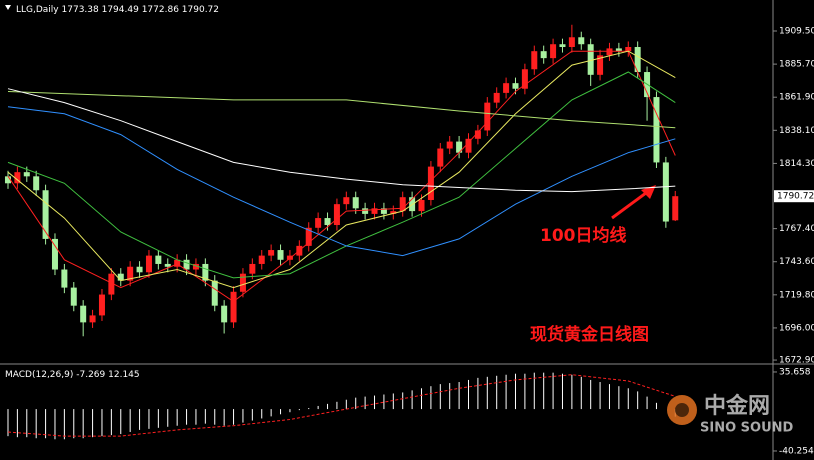  What do you see at coordinates (72, 375) in the screenshot?
I see `macd-header: MACD(12,26,9) -7.269 12.145` at bounding box center [72, 375].